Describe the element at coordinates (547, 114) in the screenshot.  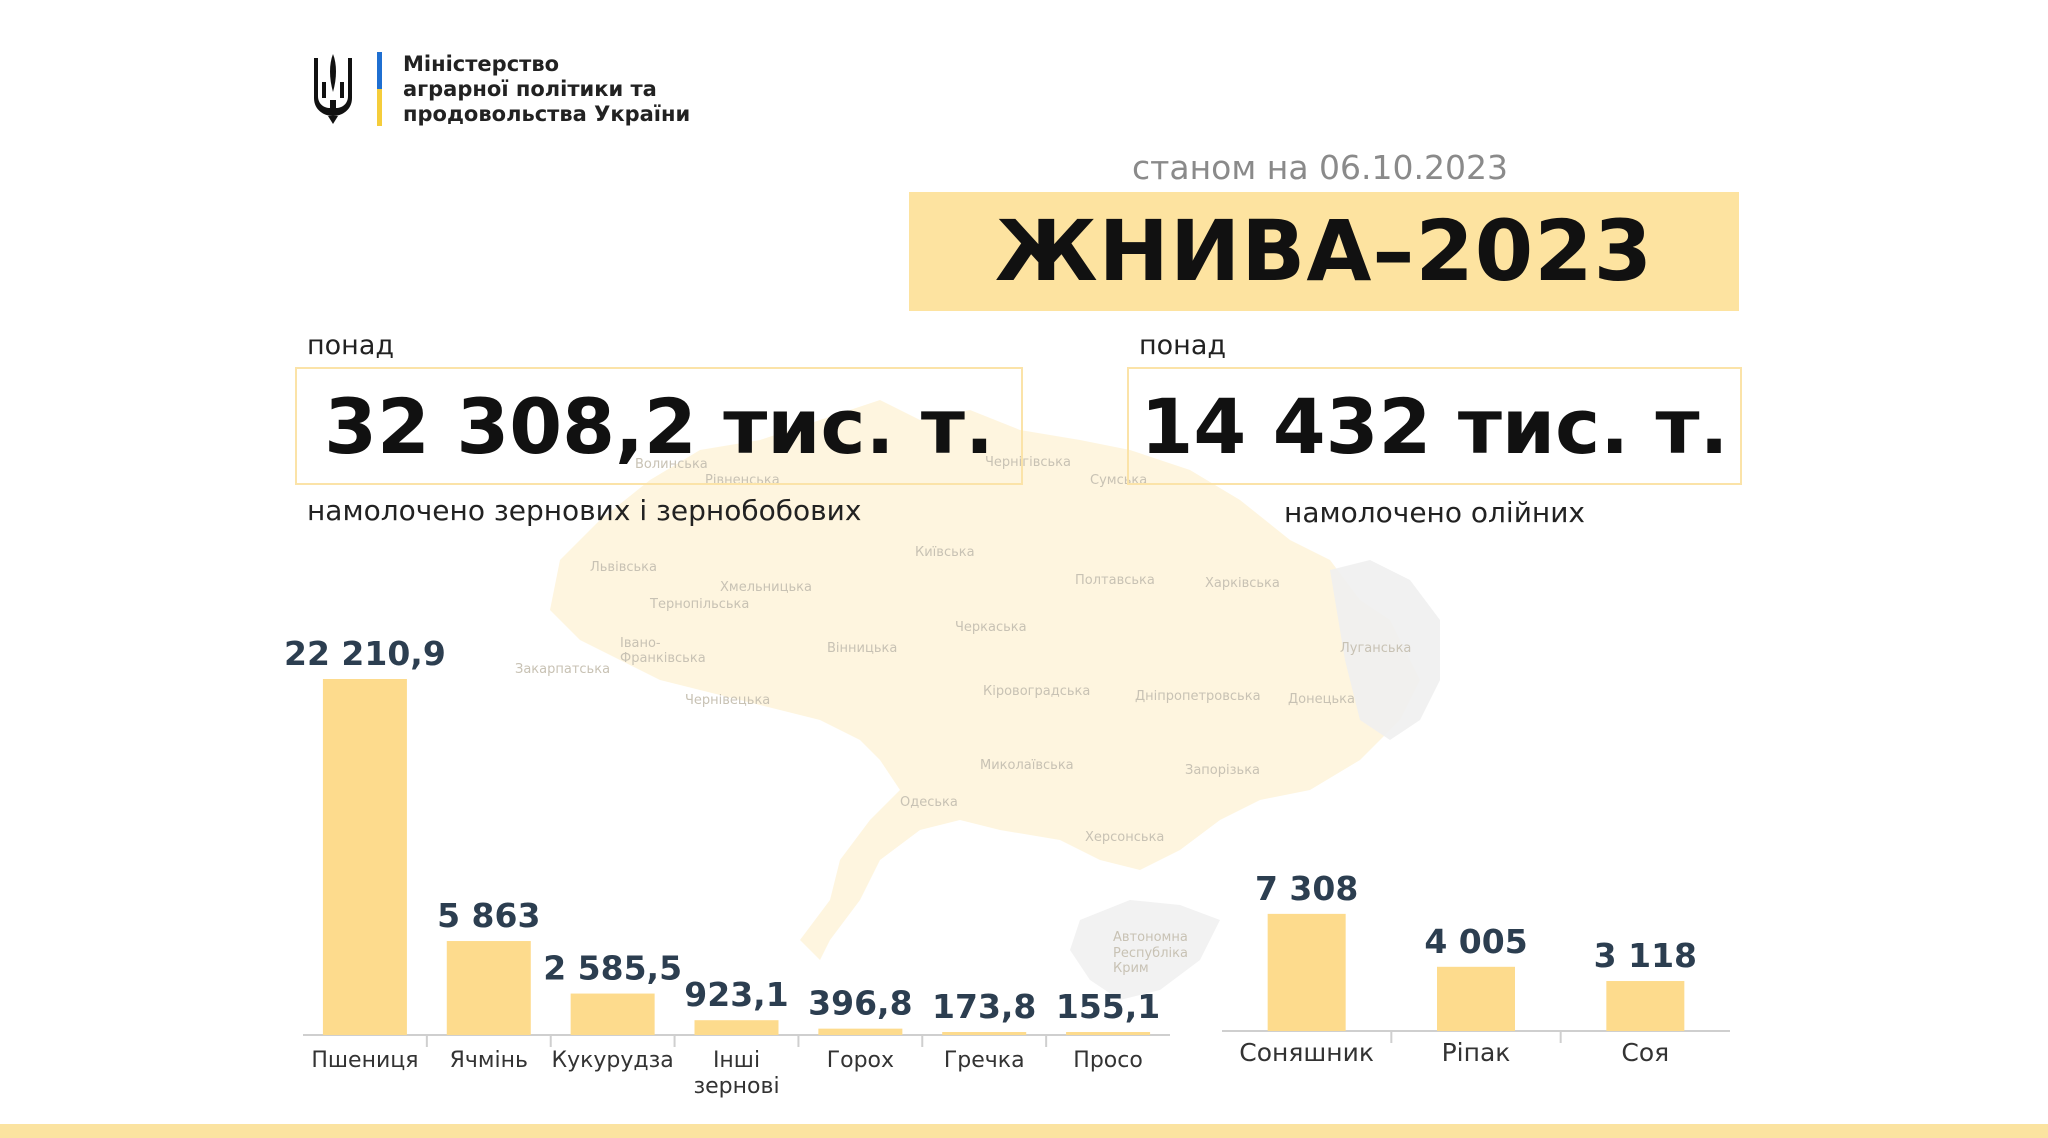
I see `ministry-line: продовольства України` at that location.